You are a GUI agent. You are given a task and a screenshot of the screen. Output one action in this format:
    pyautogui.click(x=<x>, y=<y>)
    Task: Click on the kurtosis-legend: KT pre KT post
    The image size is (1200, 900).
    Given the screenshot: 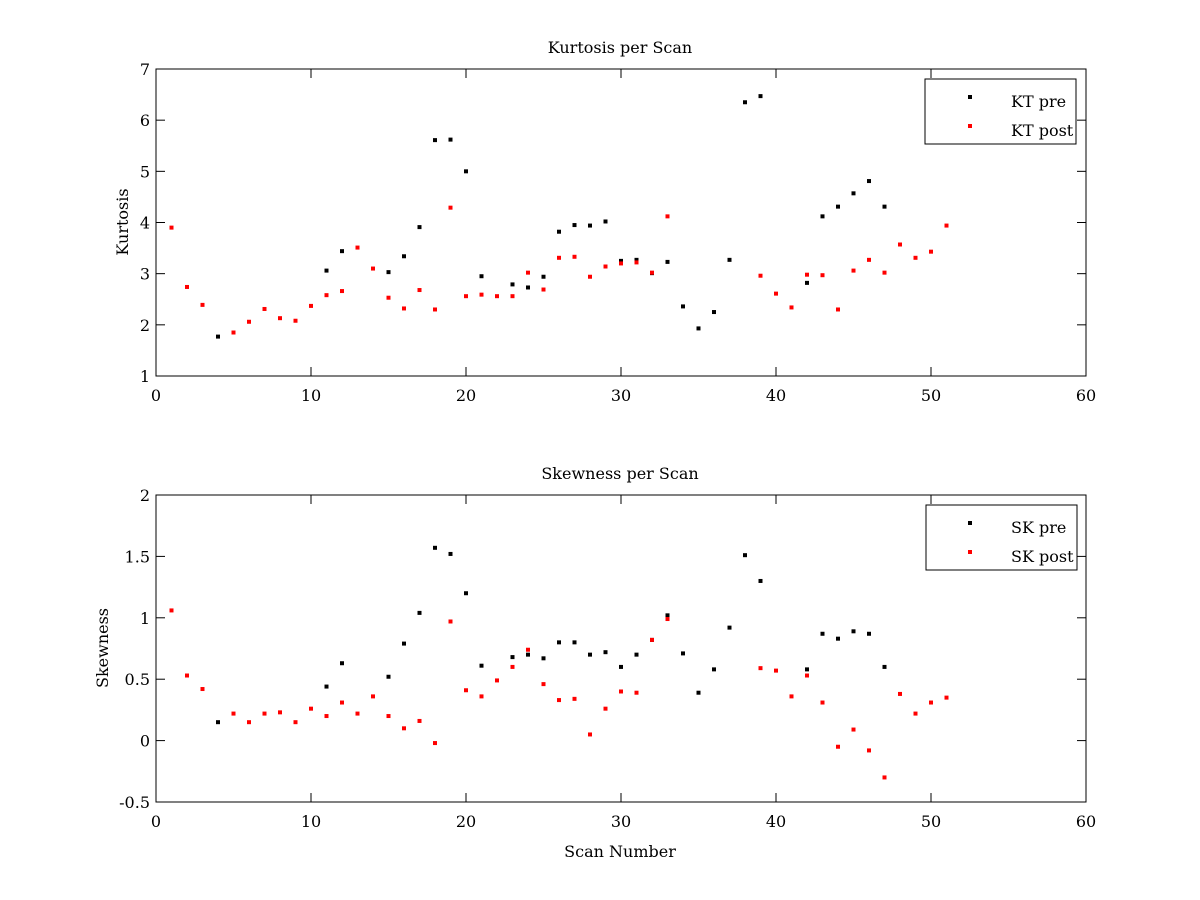 What is the action you would take?
    pyautogui.click(x=1000, y=111)
    